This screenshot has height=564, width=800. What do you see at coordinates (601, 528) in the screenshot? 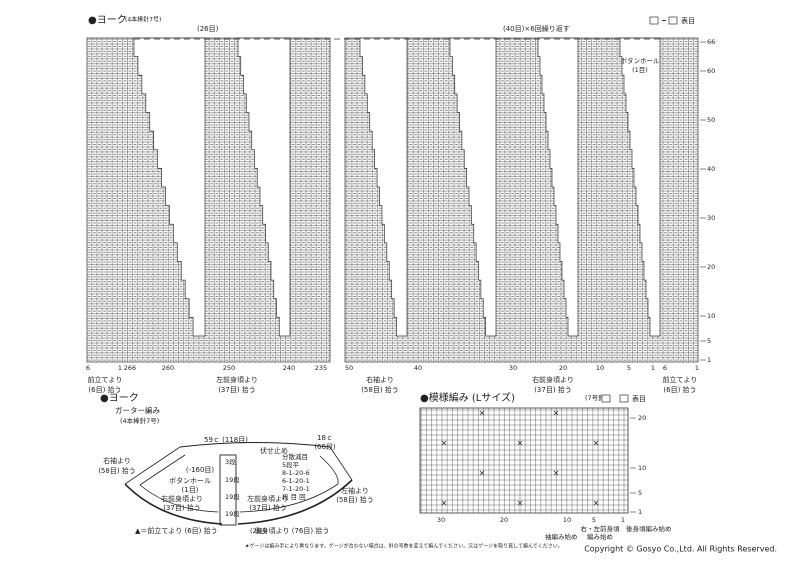
I see `label: 右・左前身頃` at bounding box center [601, 528].